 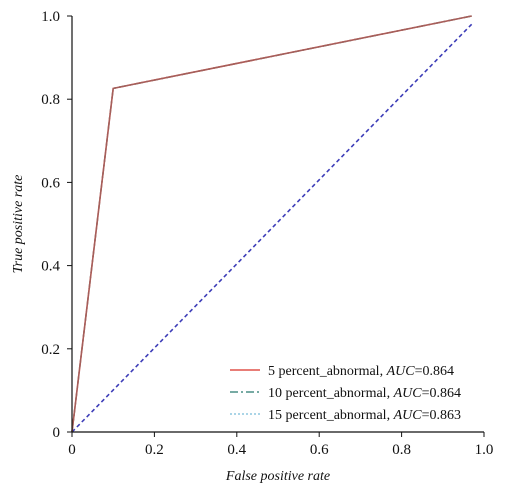 What do you see at coordinates (401, 450) in the screenshot?
I see `x-tick-label: 0.8` at bounding box center [401, 450].